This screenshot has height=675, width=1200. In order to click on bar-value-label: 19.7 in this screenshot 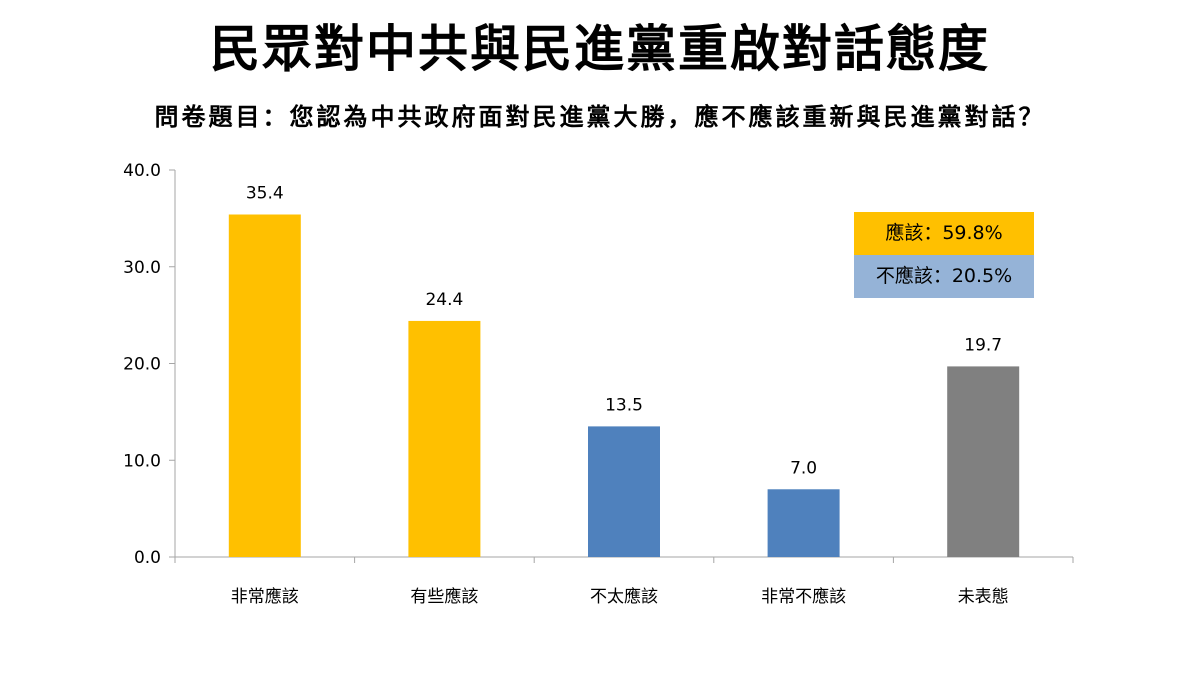, I will do `click(983, 345)`.